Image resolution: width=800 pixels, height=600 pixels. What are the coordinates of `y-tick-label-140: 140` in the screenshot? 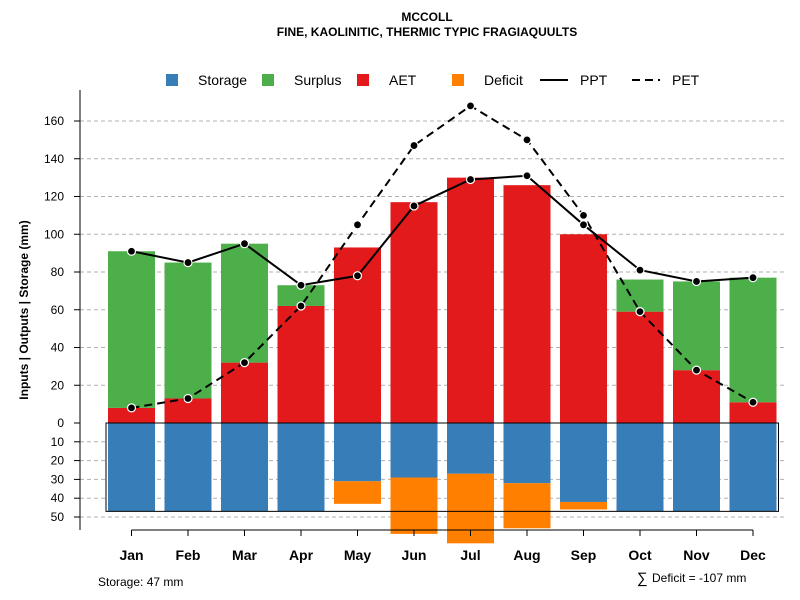 It's located at (54, 159).